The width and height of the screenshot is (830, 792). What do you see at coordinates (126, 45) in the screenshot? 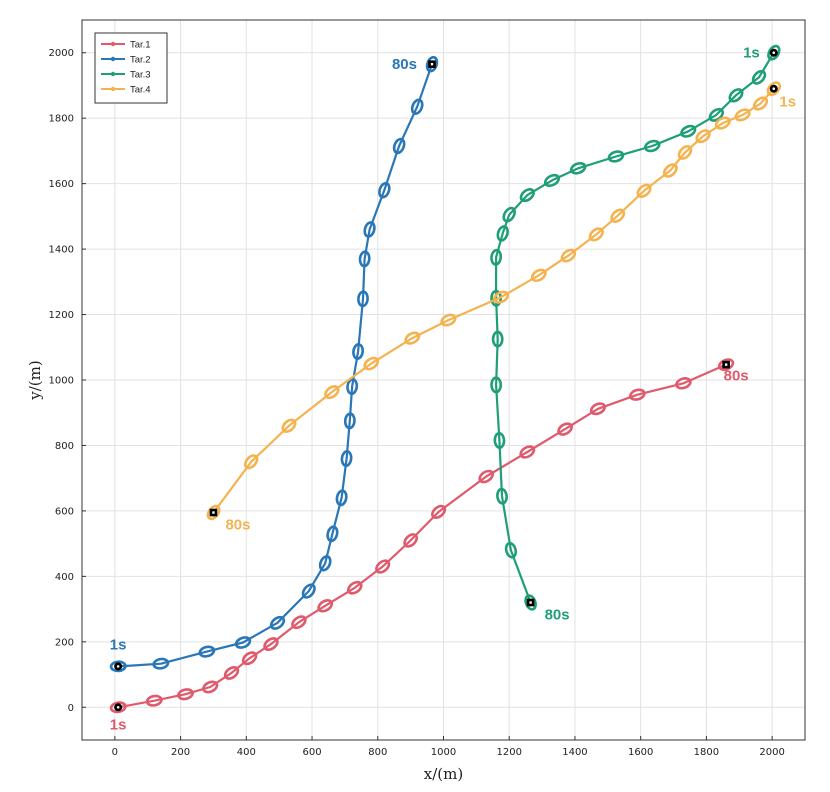
I see `legend-item: Tar.1` at bounding box center [126, 45].